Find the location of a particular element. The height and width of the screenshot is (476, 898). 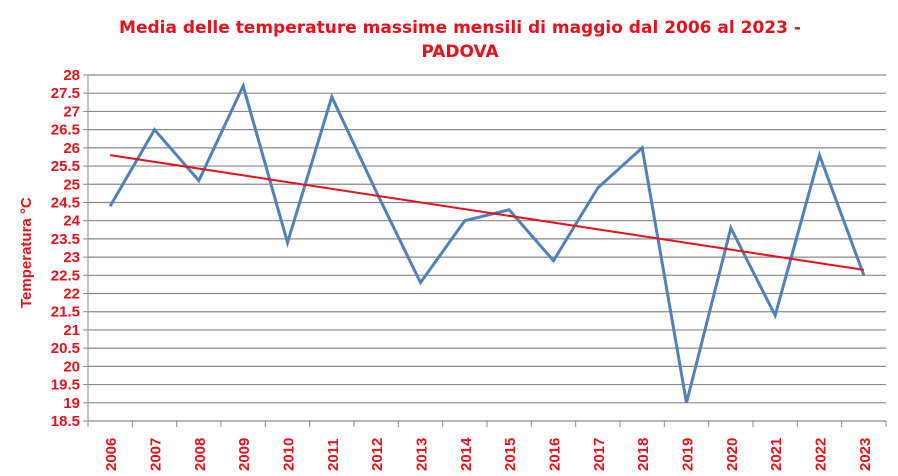

x-tick-label: 2009 is located at coordinates (244, 454).